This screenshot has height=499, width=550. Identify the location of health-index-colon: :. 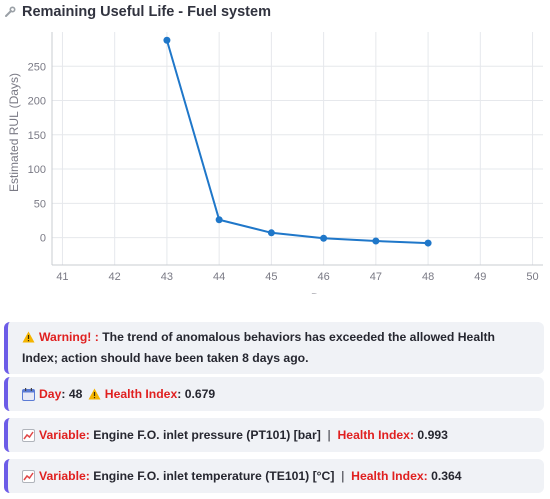
(179, 394).